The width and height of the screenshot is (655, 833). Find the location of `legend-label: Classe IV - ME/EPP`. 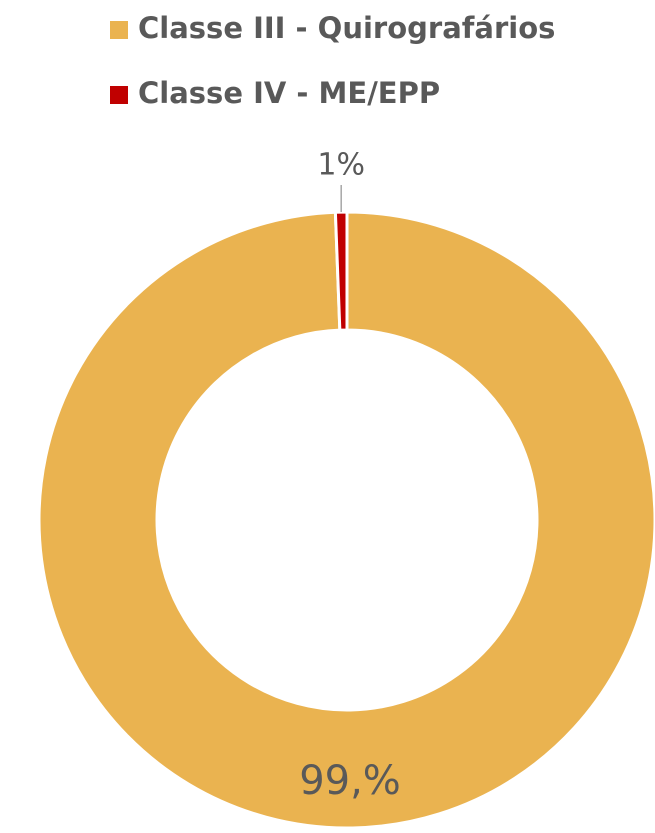

legend-label: Classe IV - ME/EPP is located at coordinates (289, 93).